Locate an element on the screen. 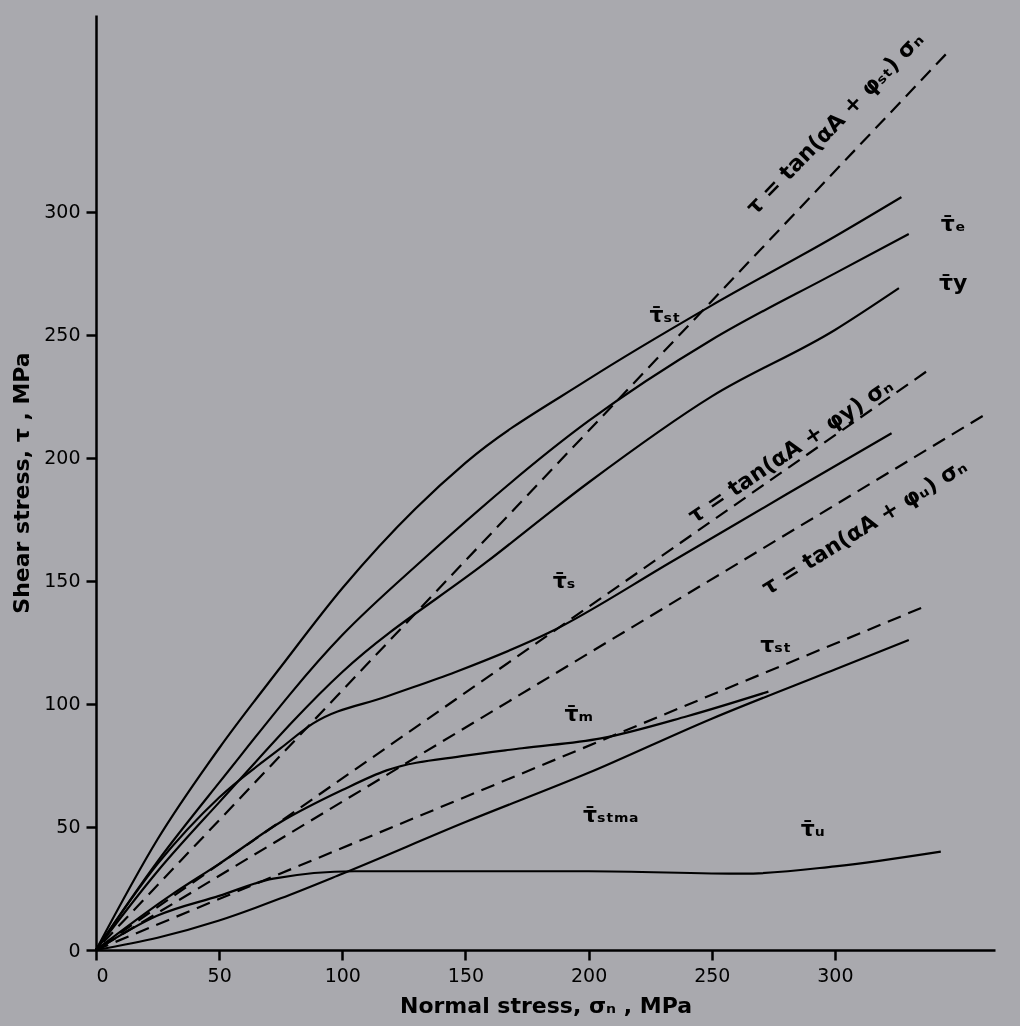 The height and width of the screenshot is (1026, 1020). y-tick-label: 300 is located at coordinates (62, 211).